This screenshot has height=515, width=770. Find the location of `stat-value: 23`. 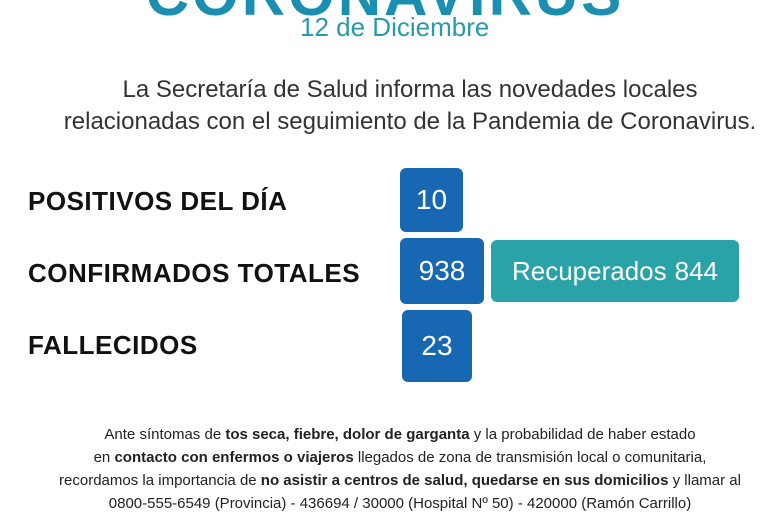

stat-value: 23 is located at coordinates (437, 346).